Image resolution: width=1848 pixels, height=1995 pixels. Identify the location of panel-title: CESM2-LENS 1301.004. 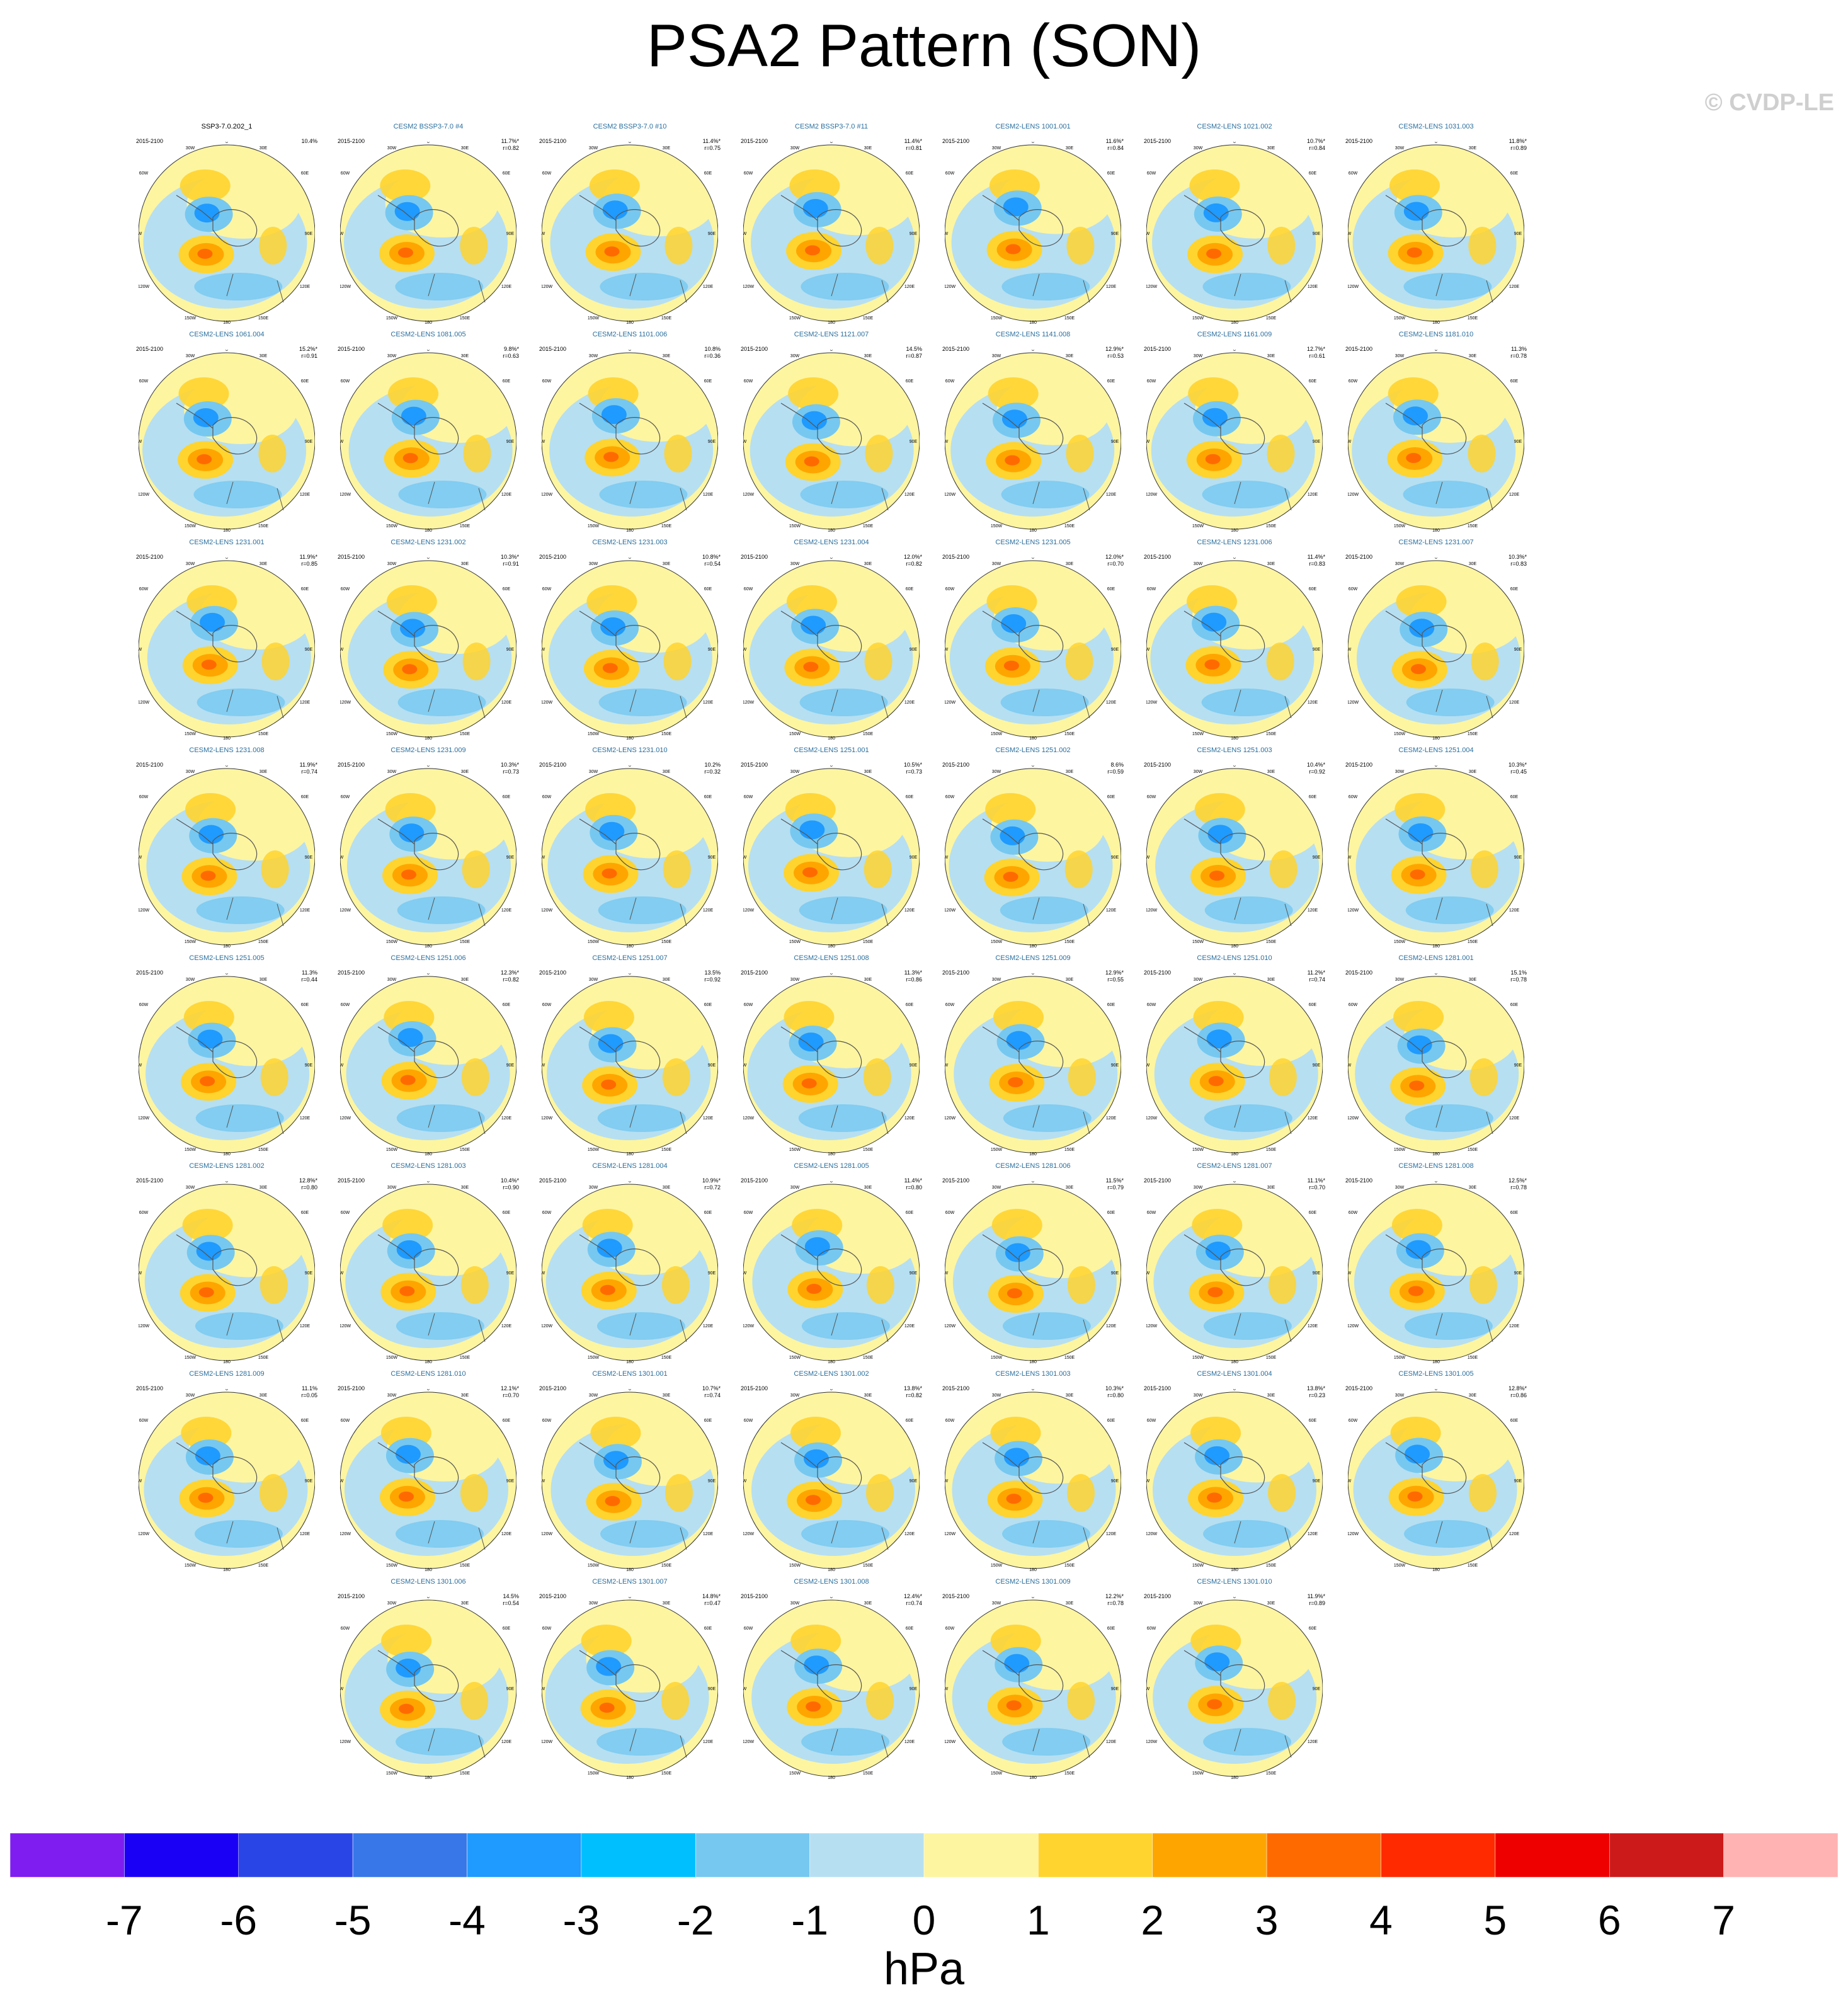
(1234, 1374).